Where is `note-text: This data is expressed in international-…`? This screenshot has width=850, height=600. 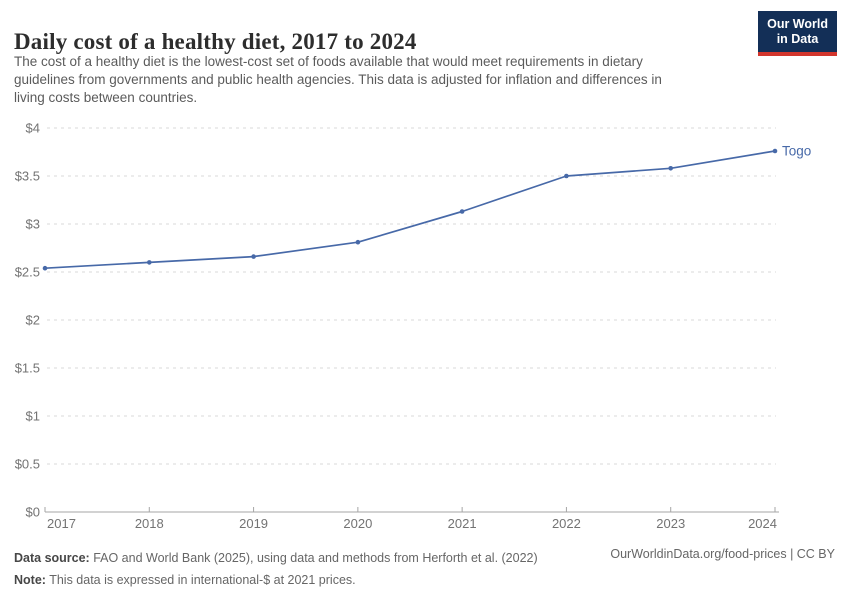
note-text: This data is expressed in international-… is located at coordinates (200, 580).